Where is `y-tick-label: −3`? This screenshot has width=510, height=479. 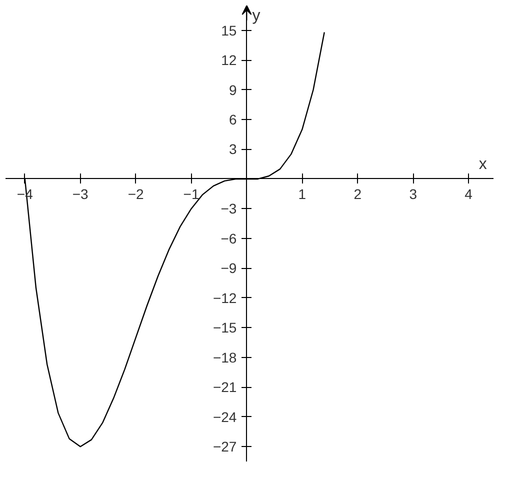 y-tick-label: −3 is located at coordinates (228, 208).